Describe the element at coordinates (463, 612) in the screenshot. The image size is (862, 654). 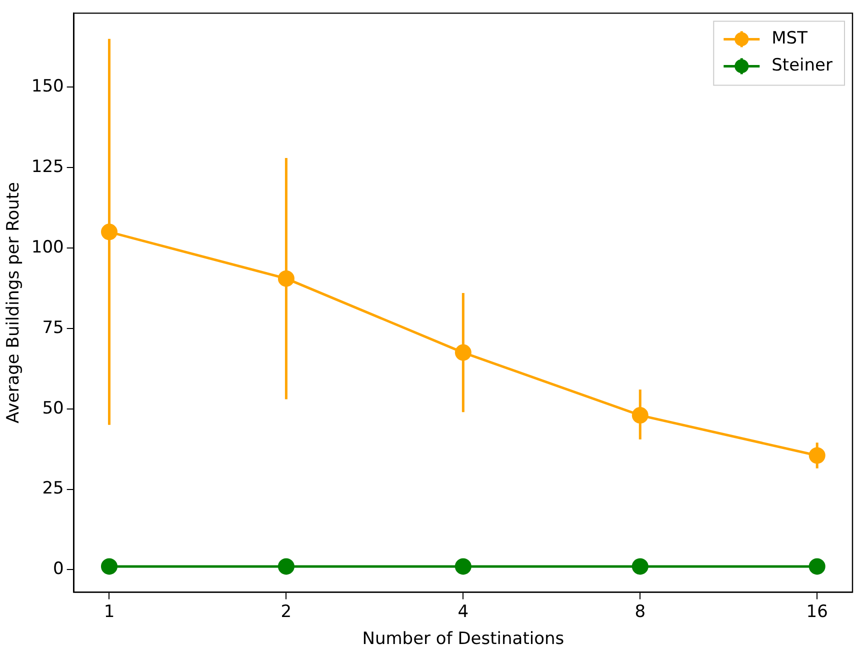
I see `x-tick-label: 4` at that location.